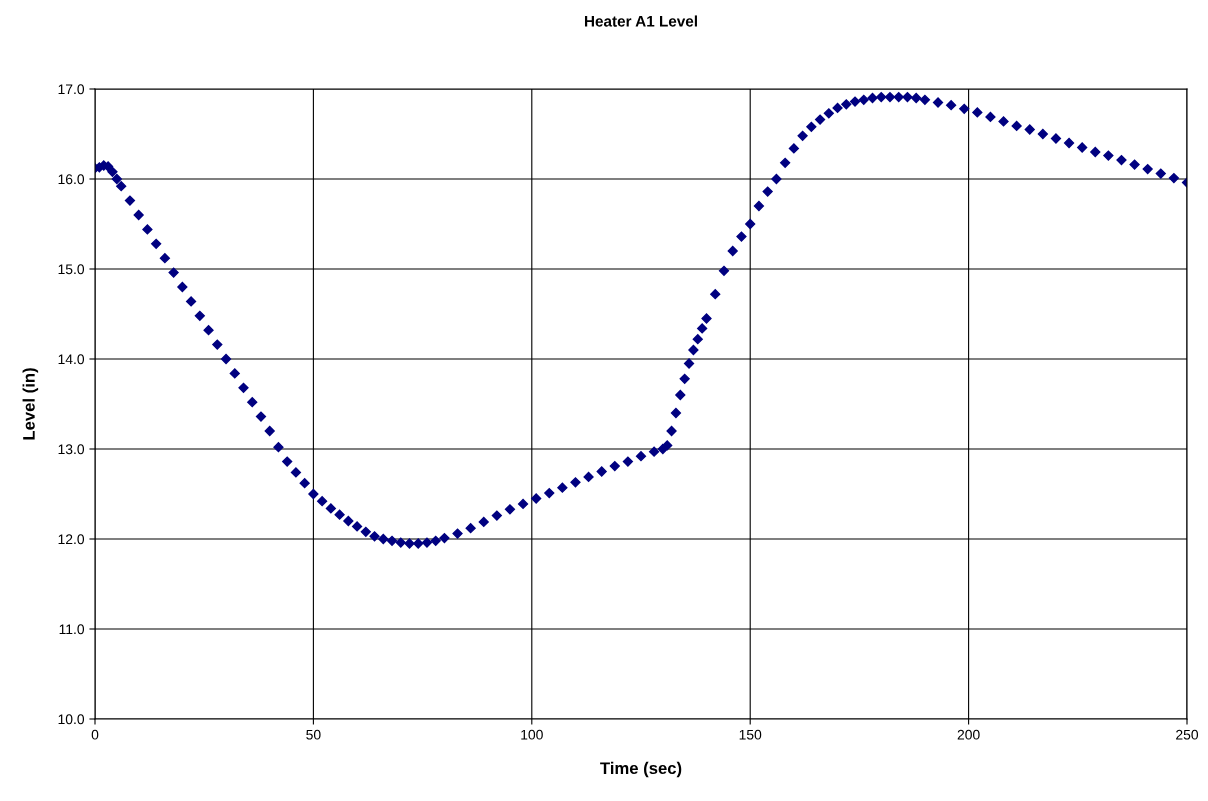  I want to click on y-tick-label: 15.0, so click(71, 269).